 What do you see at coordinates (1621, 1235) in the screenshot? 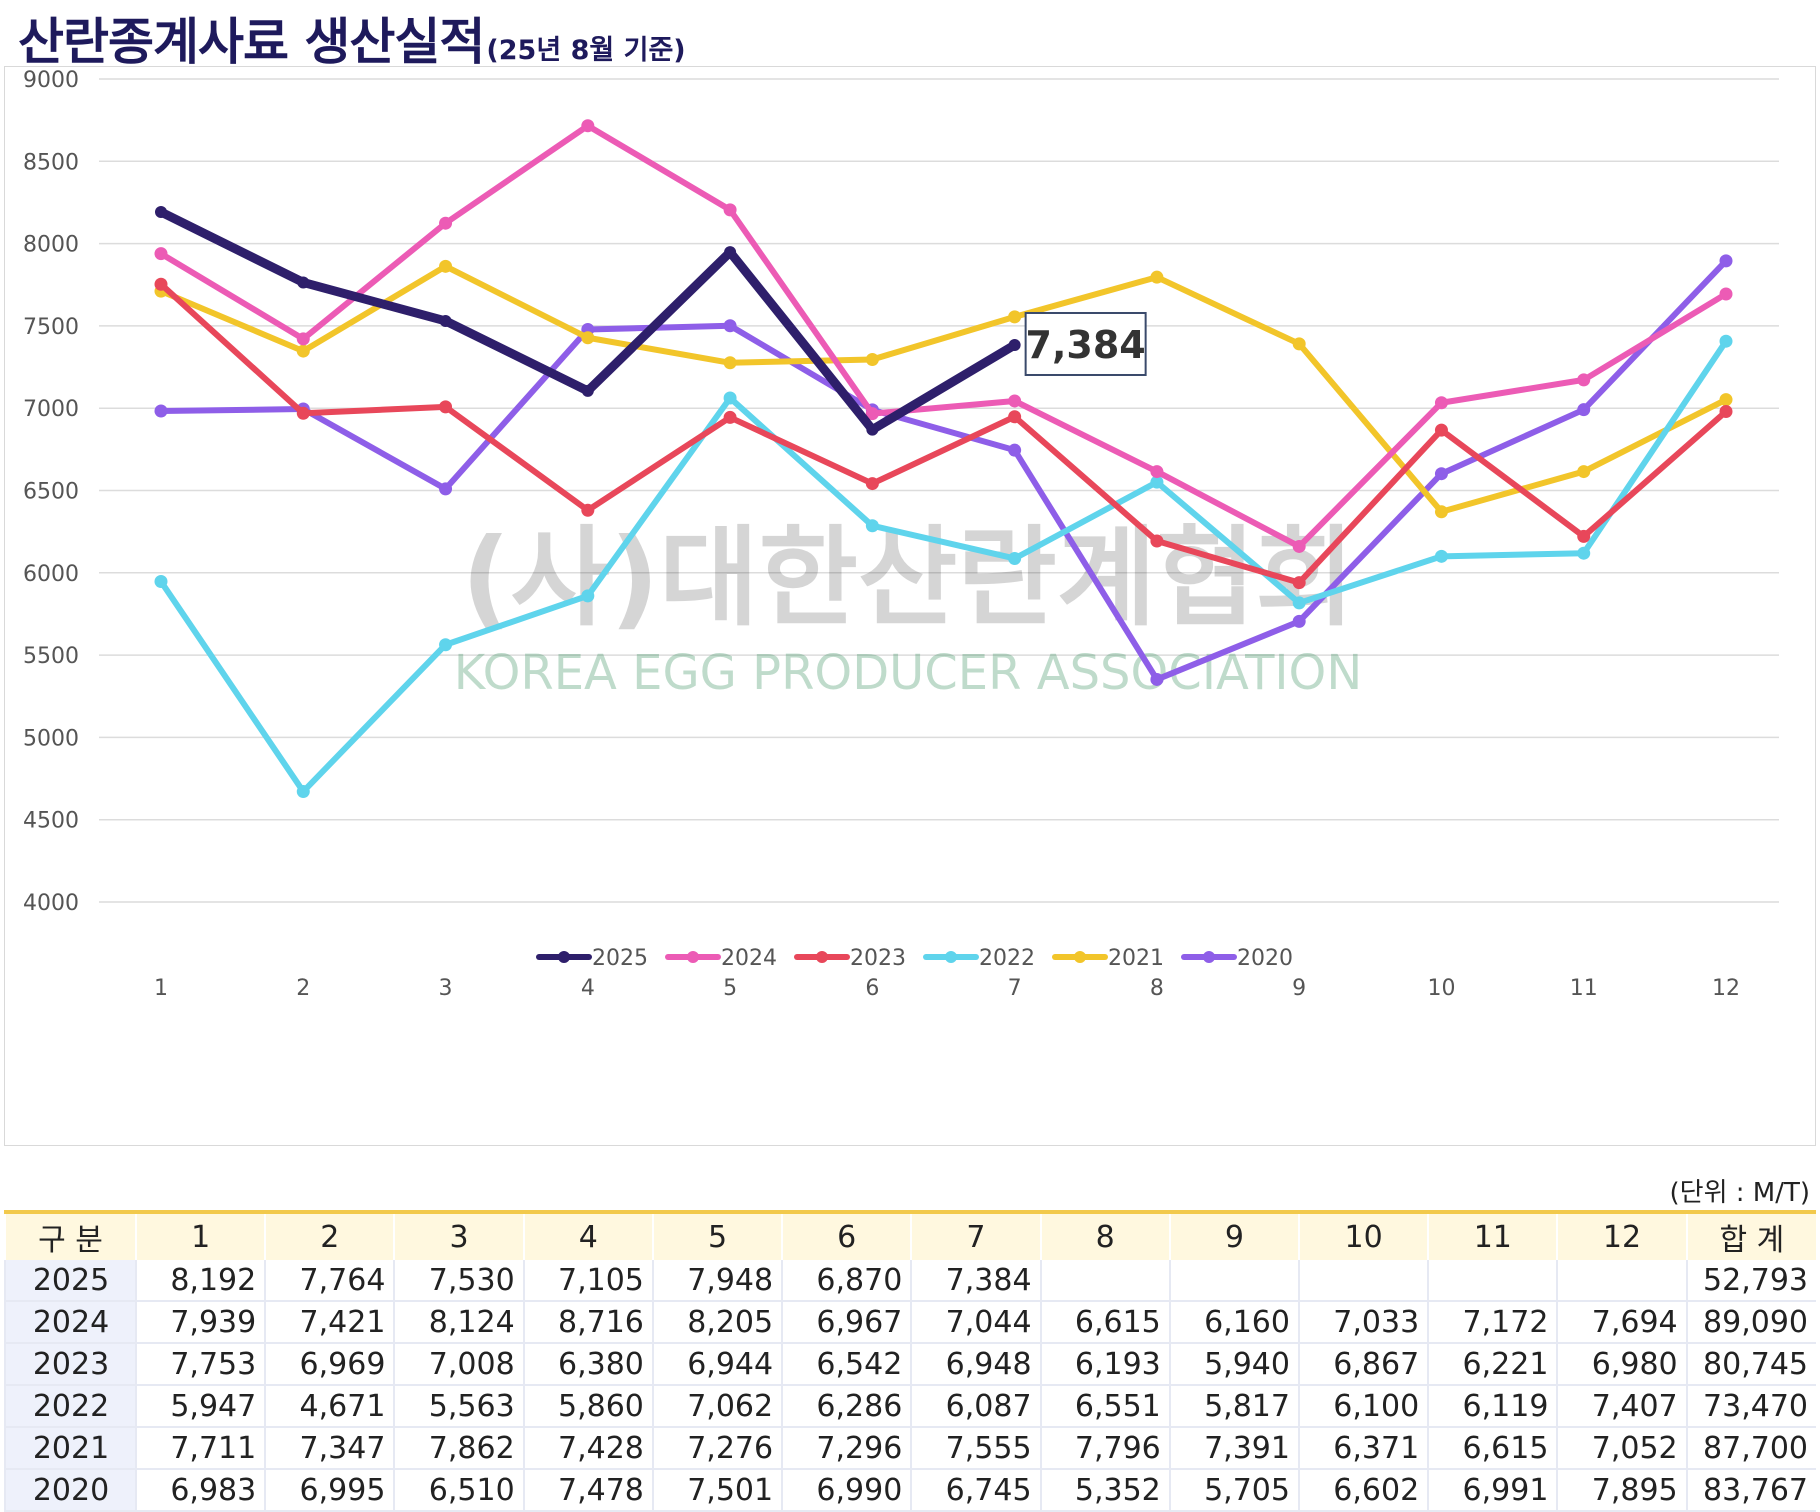
I see `table-header-cell: 12` at bounding box center [1621, 1235].